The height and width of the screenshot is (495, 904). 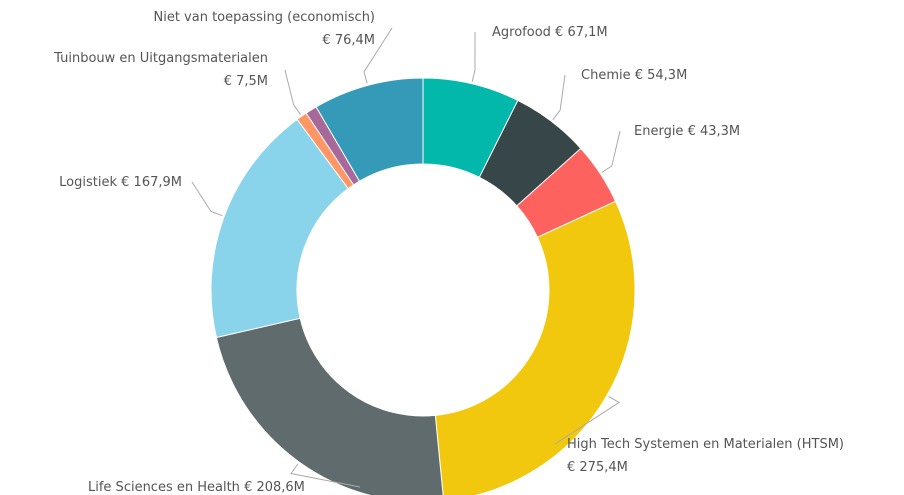 I want to click on label-value: € 167,9M, so click(x=151, y=182).